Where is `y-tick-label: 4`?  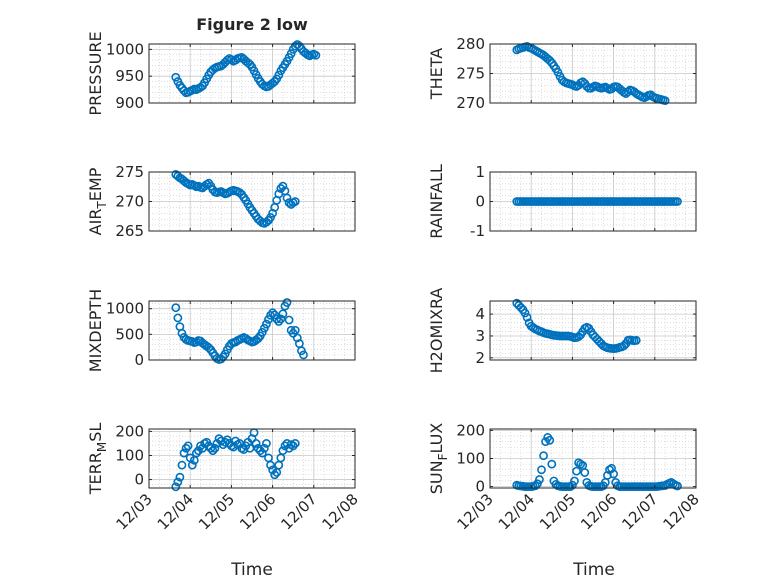 y-tick-label: 4 is located at coordinates (480, 314).